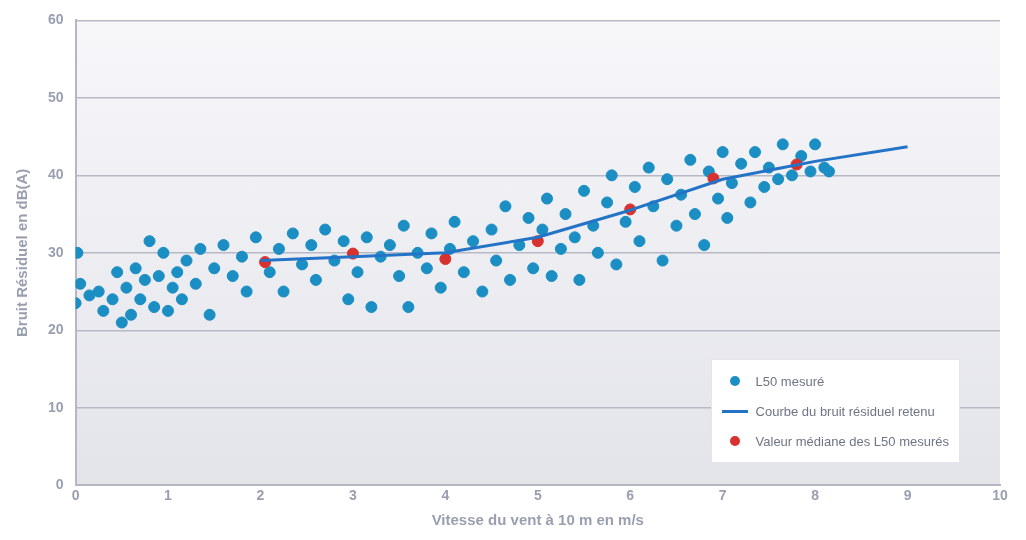 The width and height of the screenshot is (1026, 540). I want to click on x-tick-label: 1, so click(168, 495).